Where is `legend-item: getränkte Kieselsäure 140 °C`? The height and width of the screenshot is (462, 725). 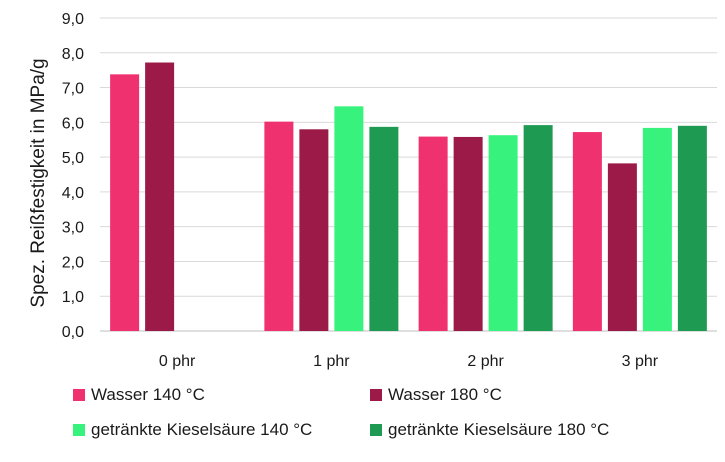
legend-item: getränkte Kieselsäure 140 °C is located at coordinates (192, 430).